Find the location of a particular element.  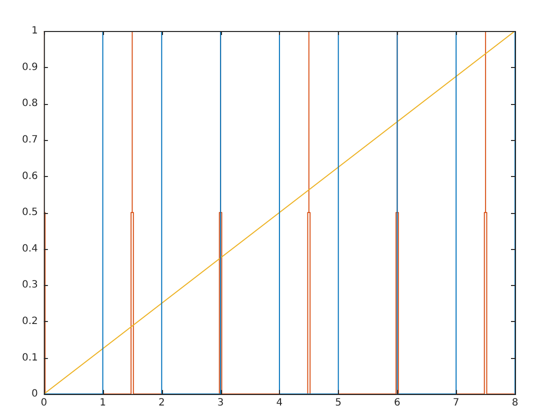

x-tick-label: 8 is located at coordinates (515, 403).